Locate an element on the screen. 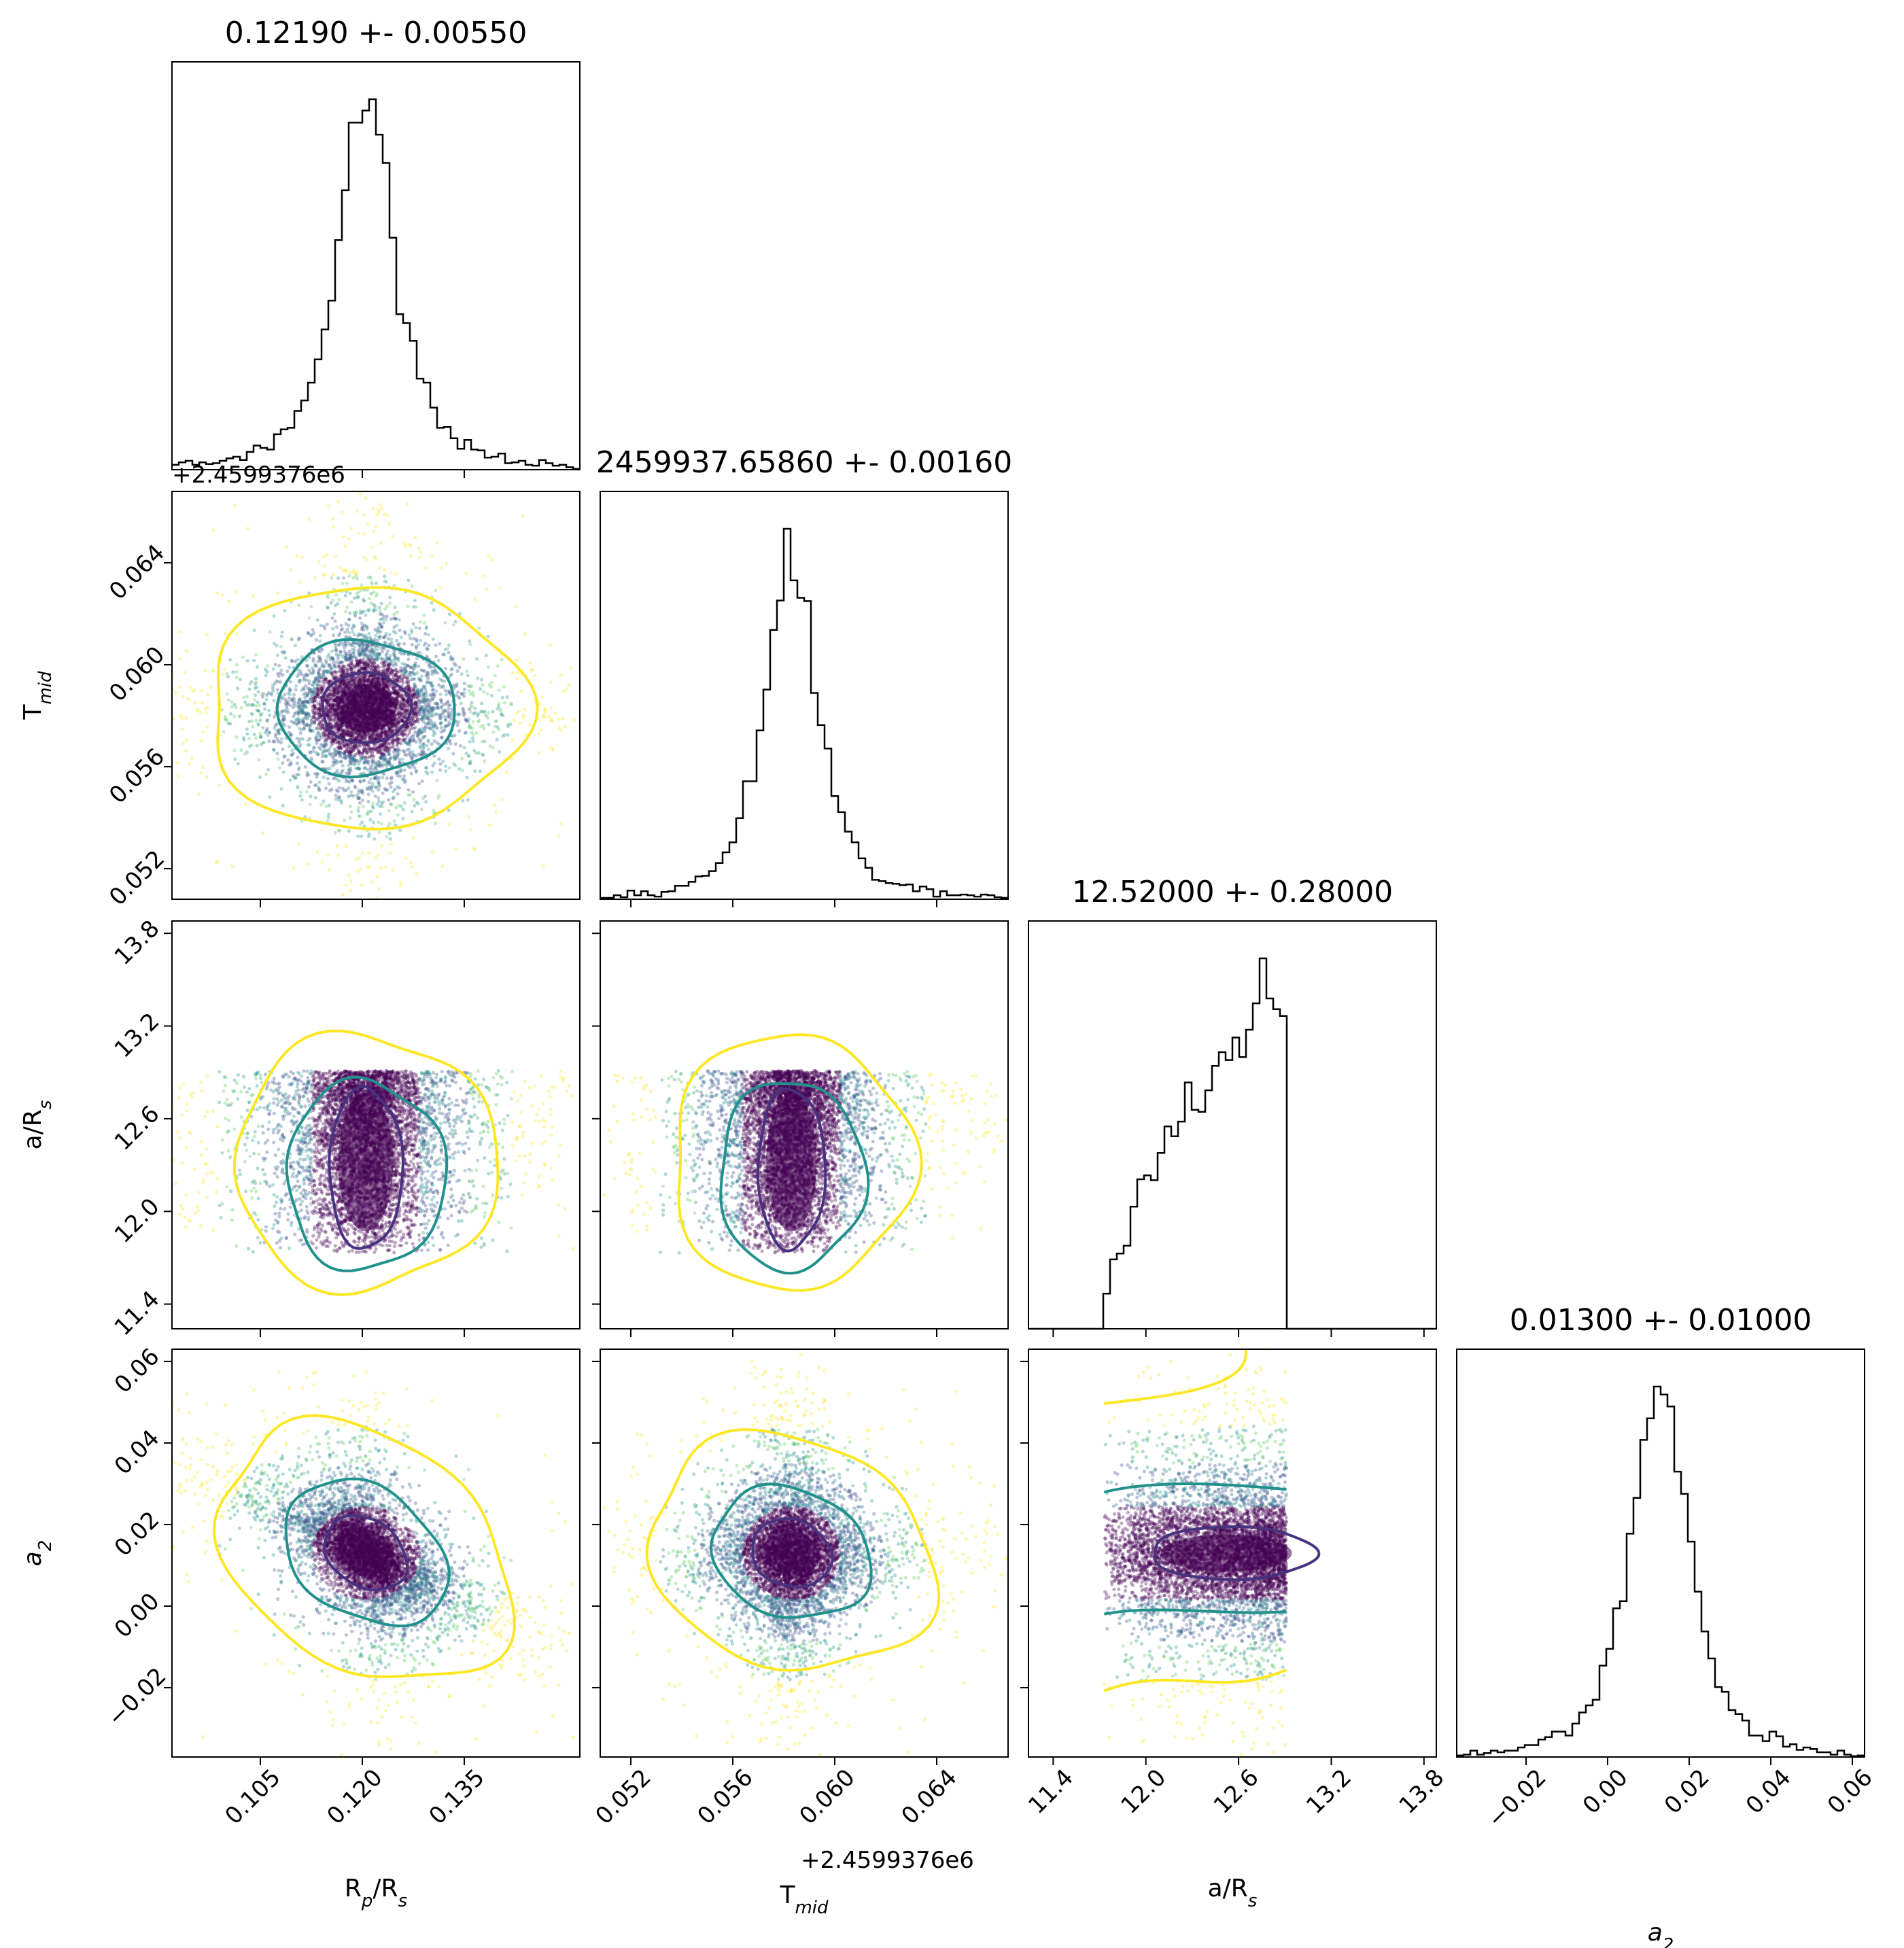  histogram-frame is located at coordinates (1661, 1553).